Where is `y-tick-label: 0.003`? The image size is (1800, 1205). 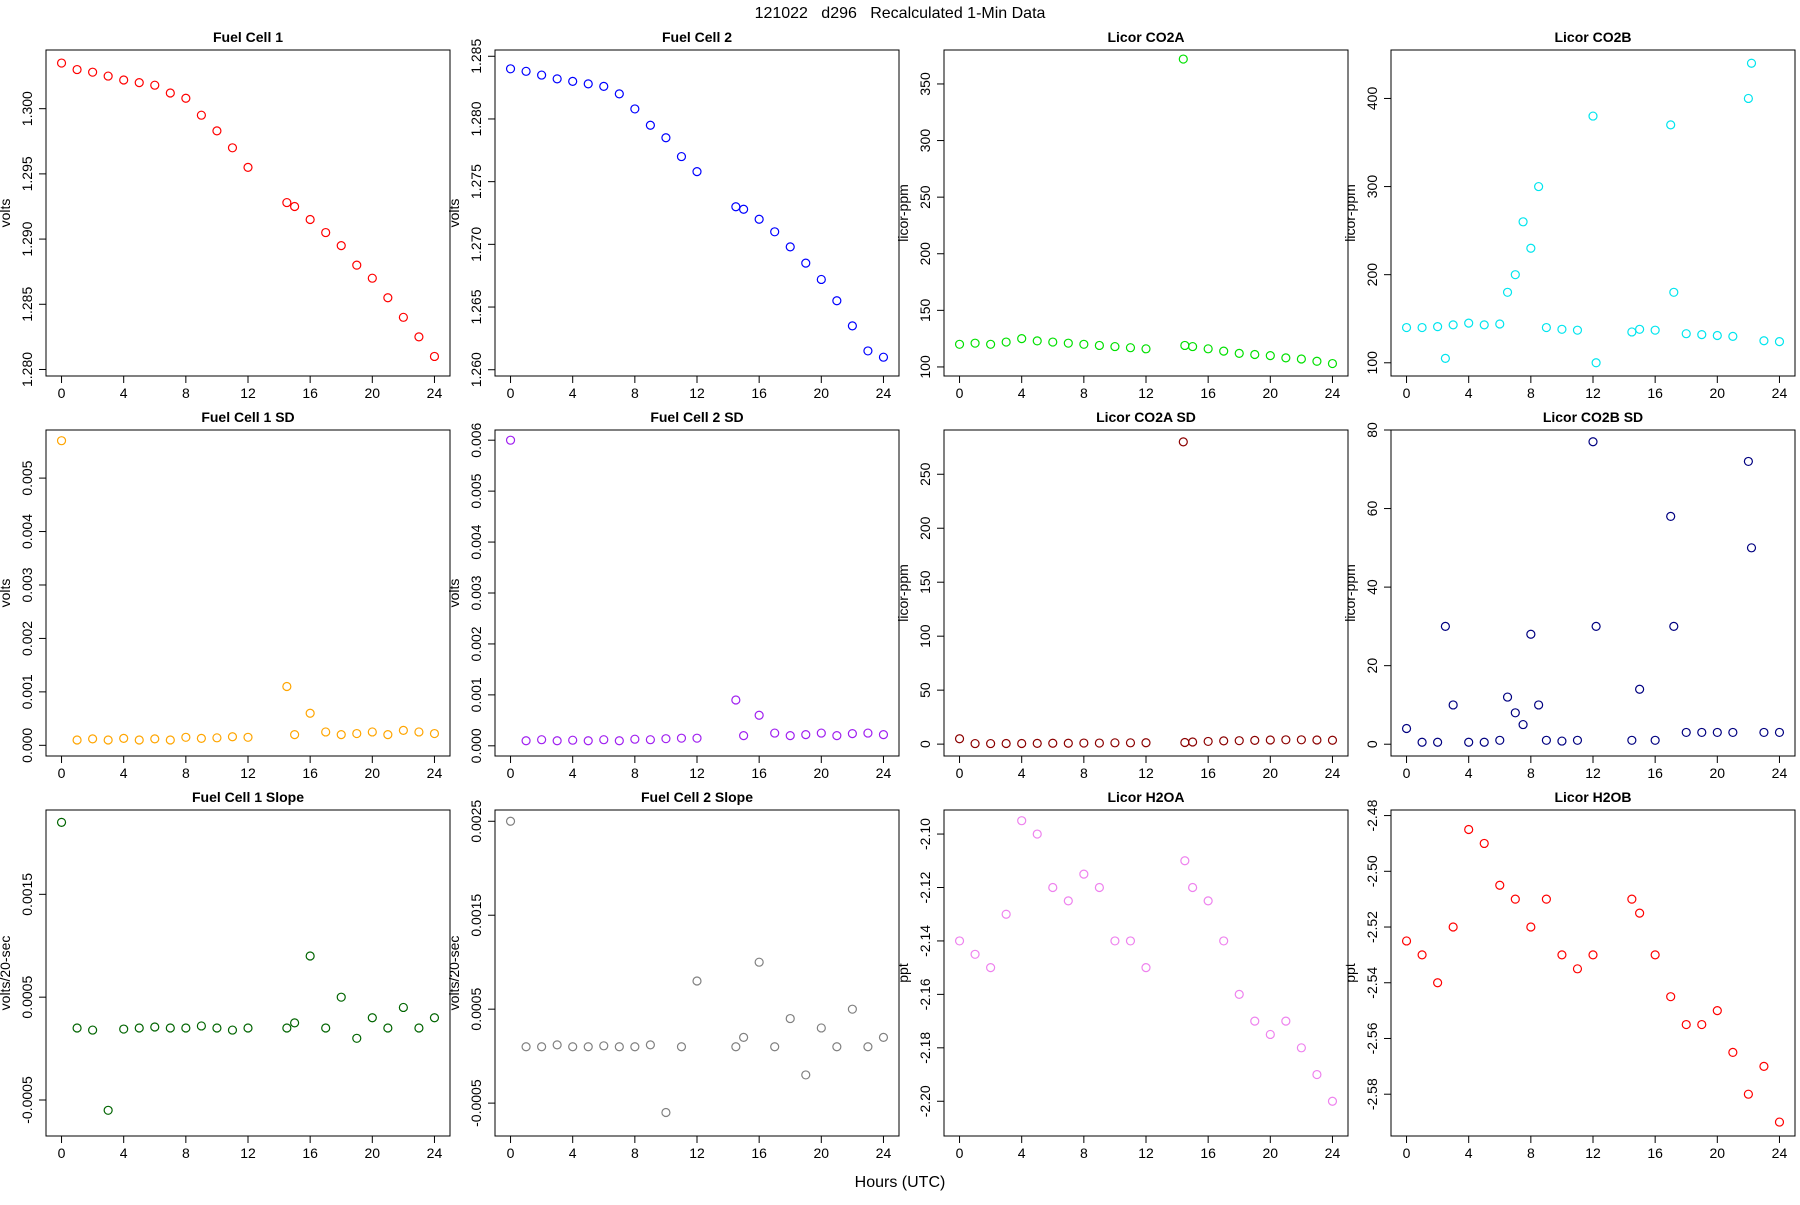 y-tick-label: 0.003 is located at coordinates (476, 592).